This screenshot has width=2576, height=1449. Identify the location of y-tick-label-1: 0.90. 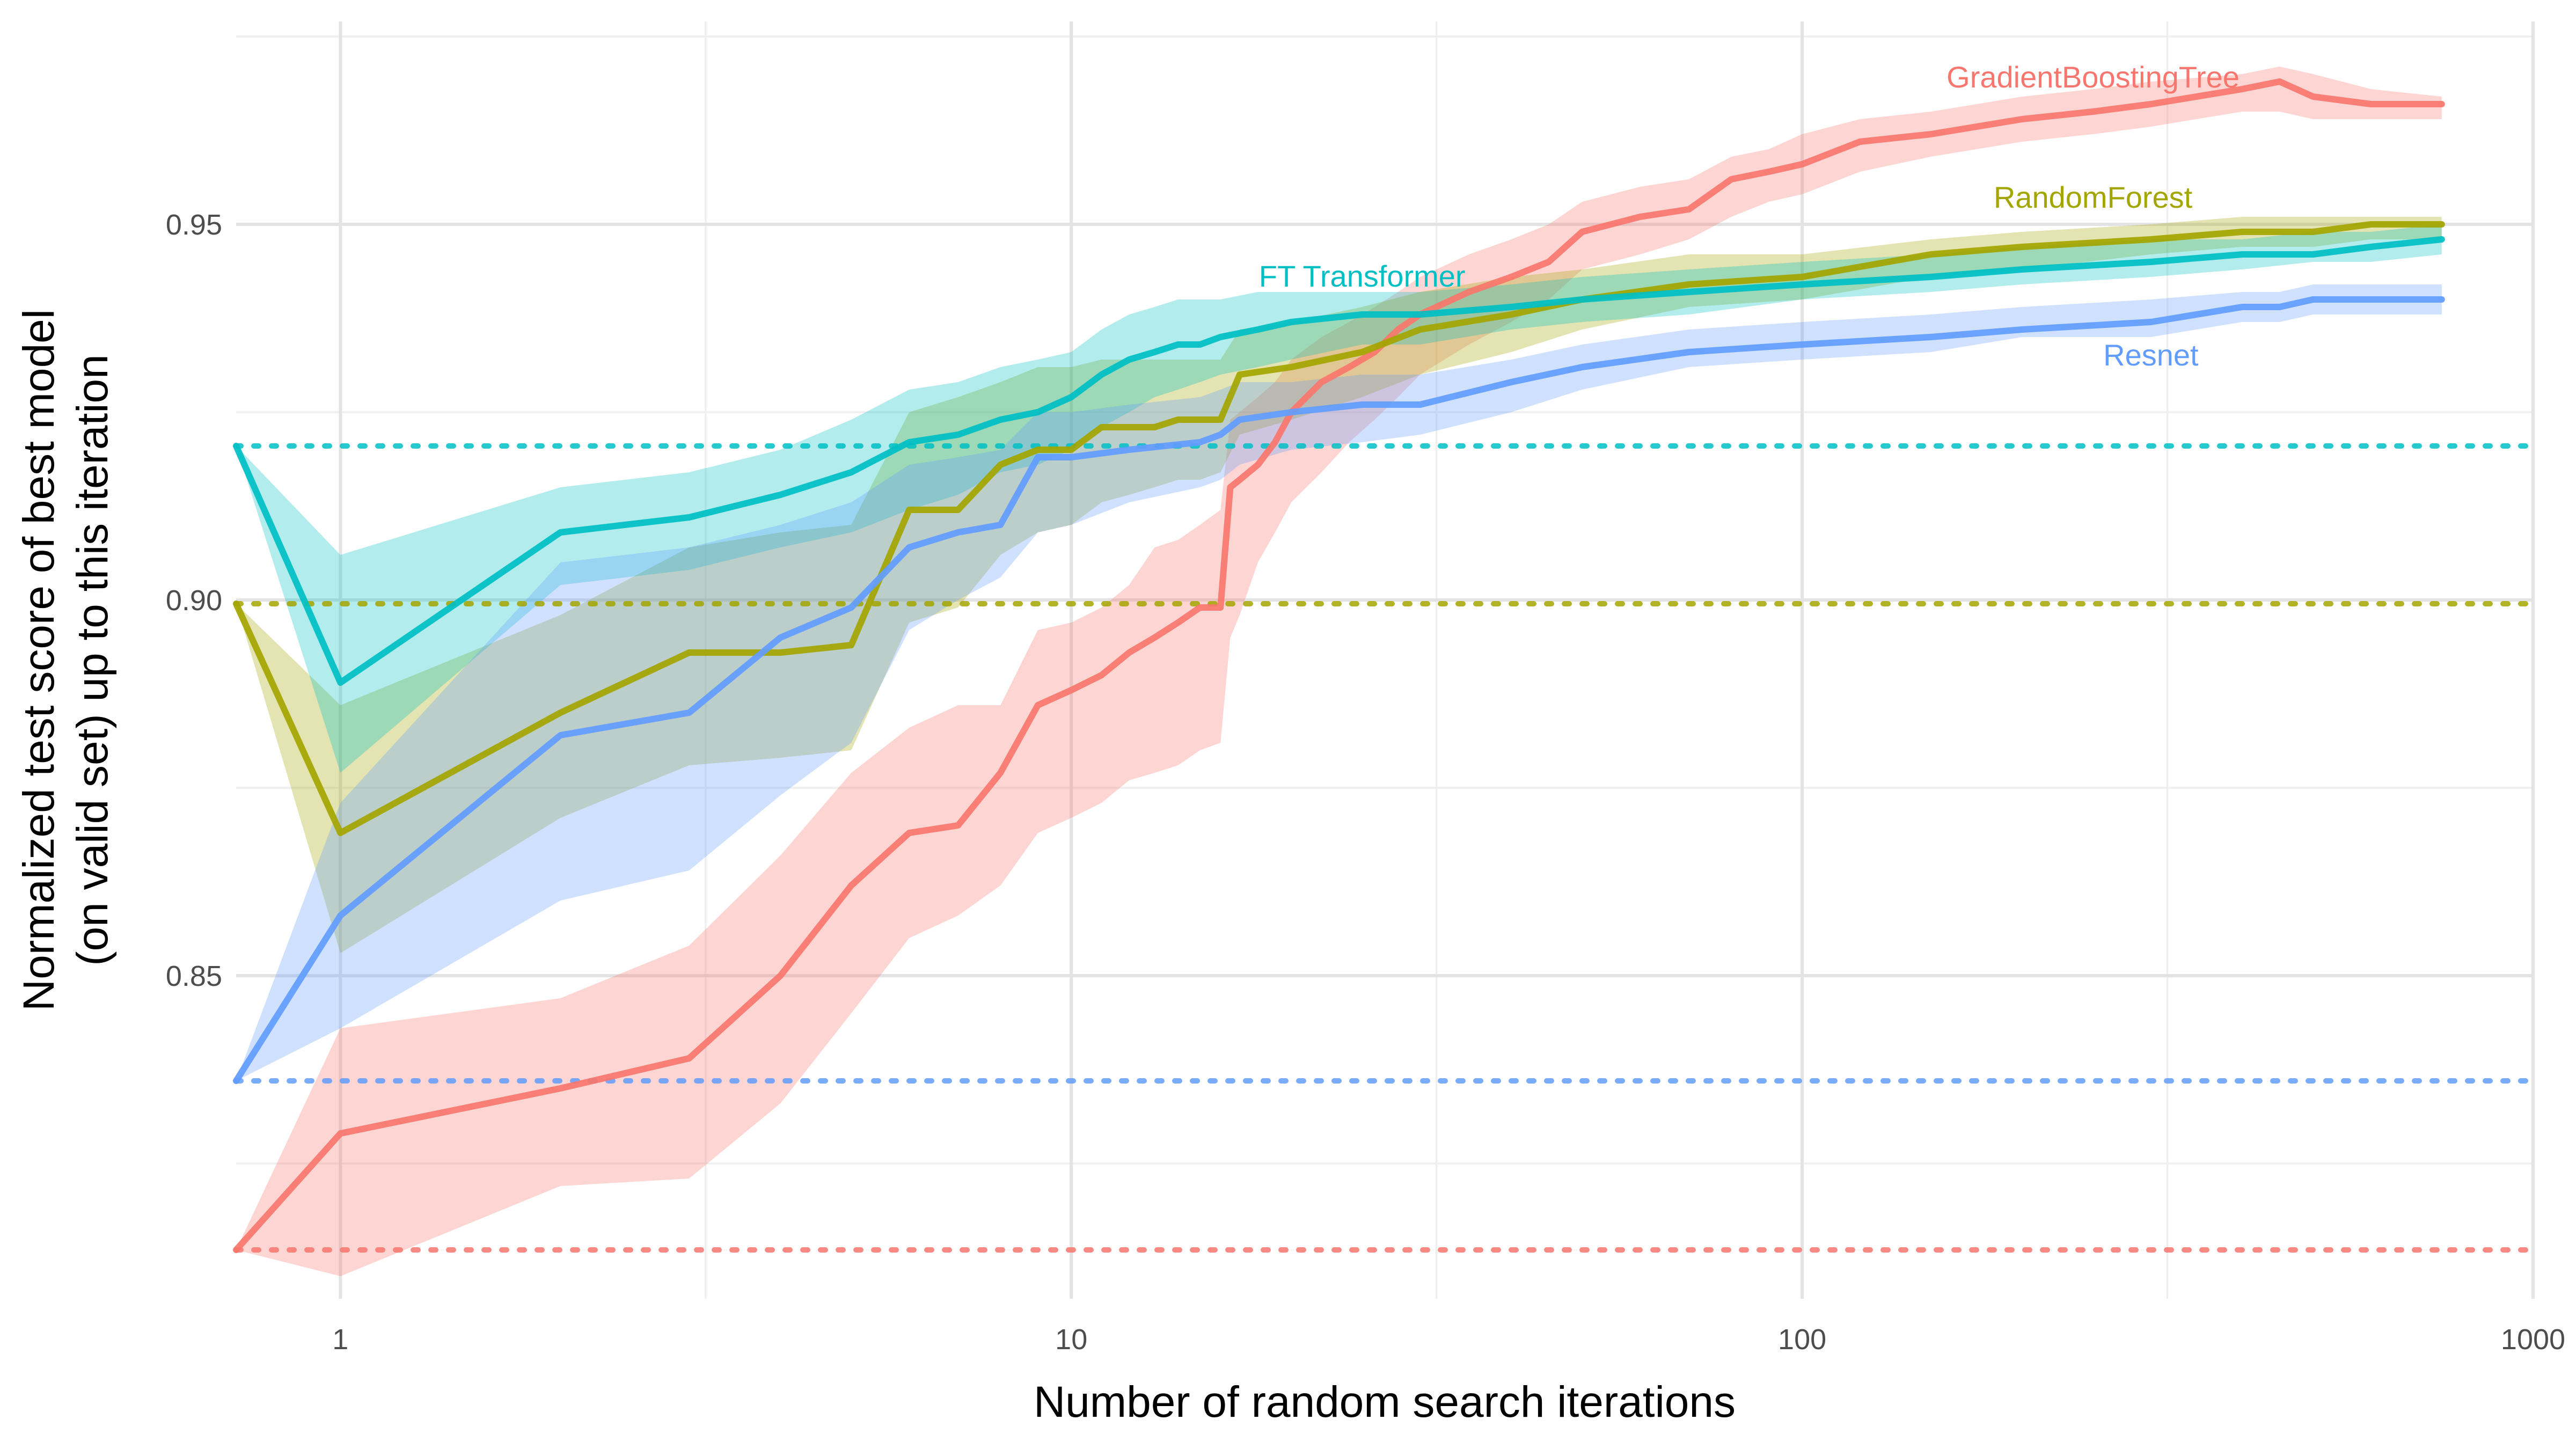
(194, 600).